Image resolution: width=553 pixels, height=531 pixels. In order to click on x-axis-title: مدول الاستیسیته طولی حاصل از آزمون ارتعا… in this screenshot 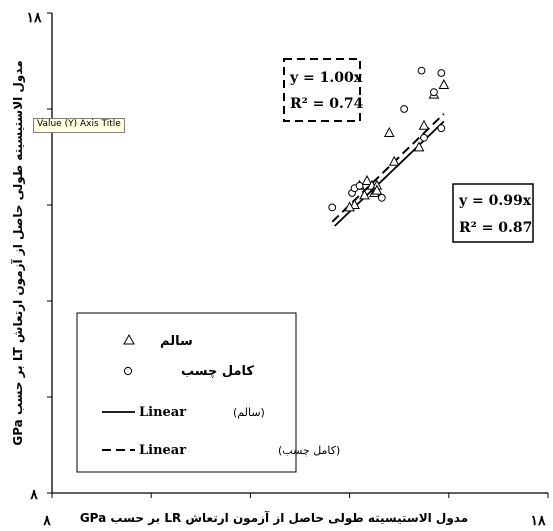, I will do `click(274, 518)`.